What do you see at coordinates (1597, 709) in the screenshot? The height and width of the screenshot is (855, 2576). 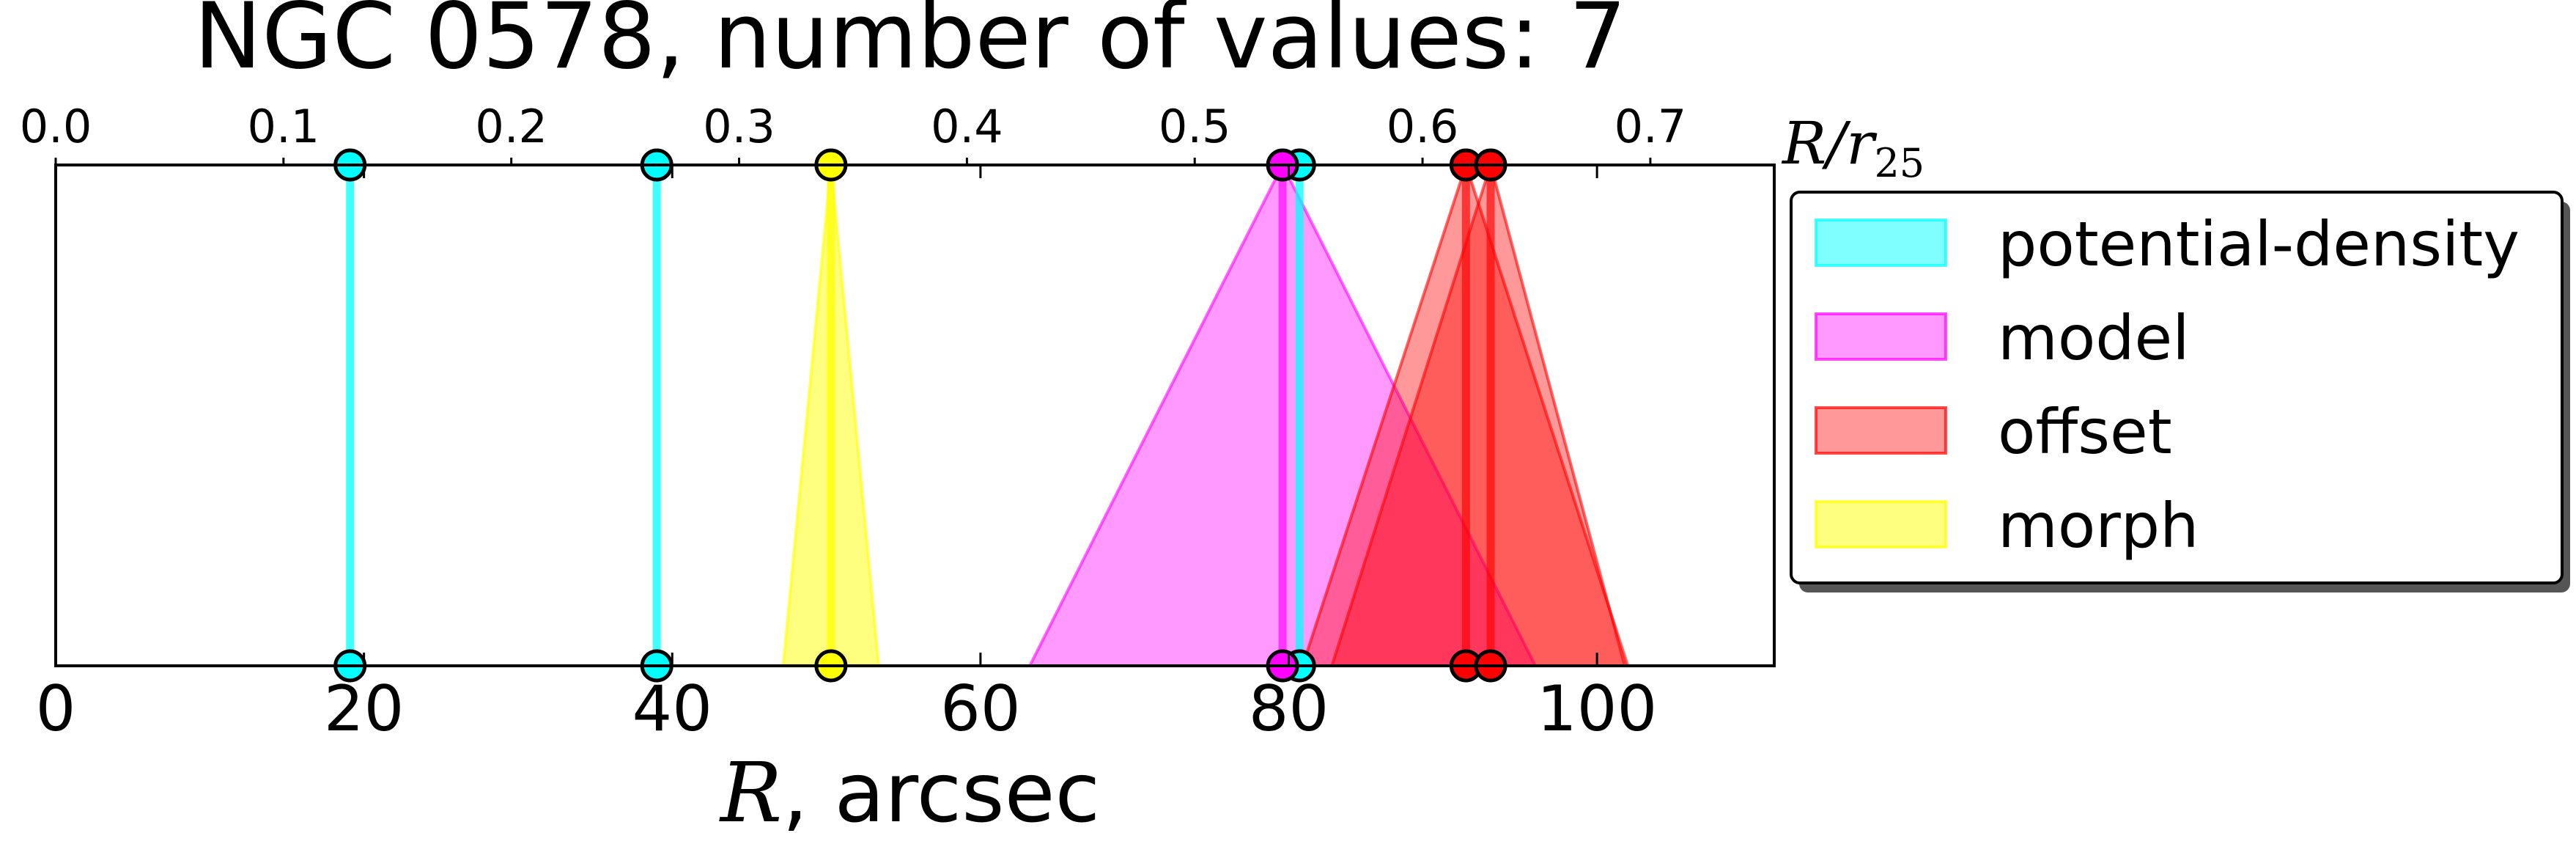 I see `x-tick-label: 100` at bounding box center [1597, 709].